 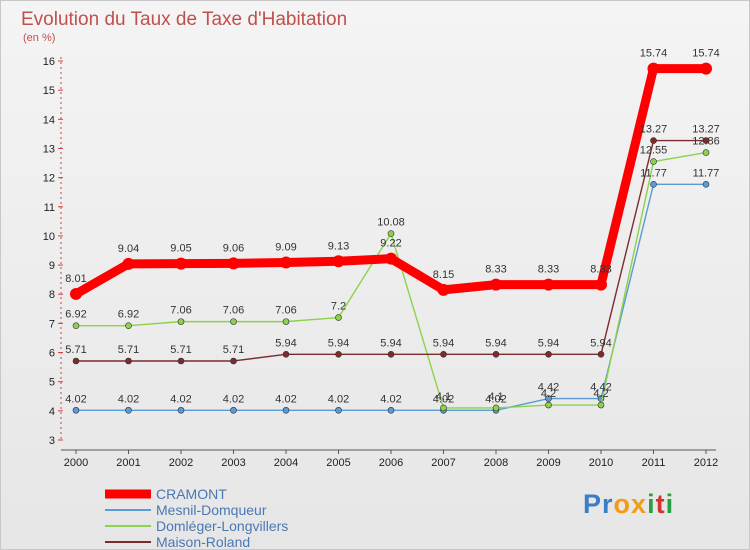 What do you see at coordinates (75, 315) in the screenshot?
I see `data-label: 6.92` at bounding box center [75, 315].